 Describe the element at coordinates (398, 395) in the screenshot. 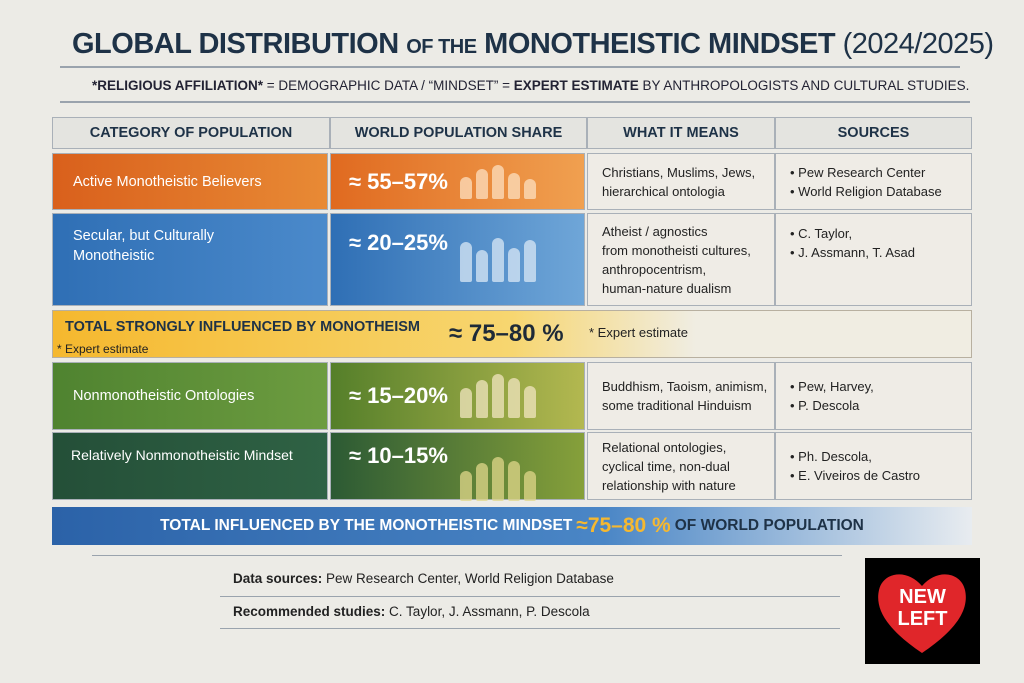

I see `share-value: ≈ 15–20%` at that location.